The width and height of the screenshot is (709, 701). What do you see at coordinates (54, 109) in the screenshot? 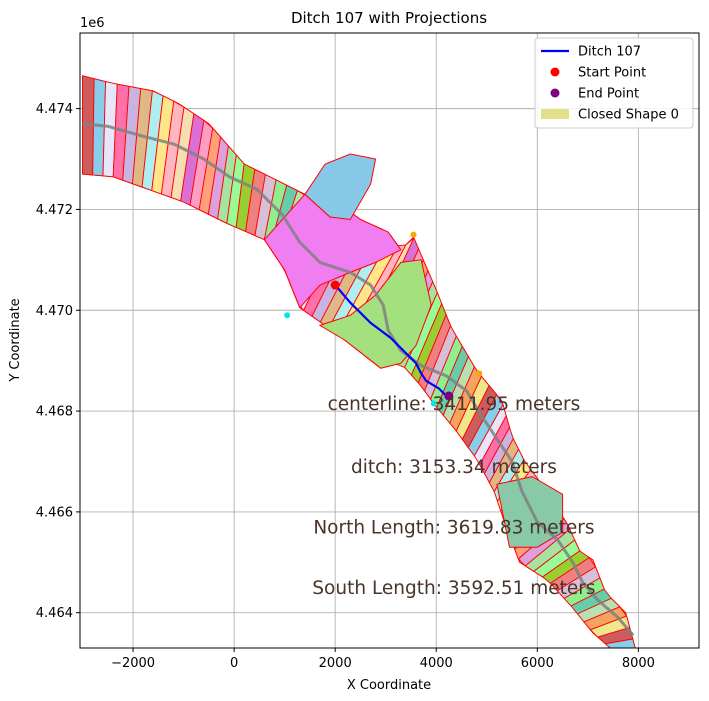
I see `y-tick-label: 4.474` at bounding box center [54, 109].